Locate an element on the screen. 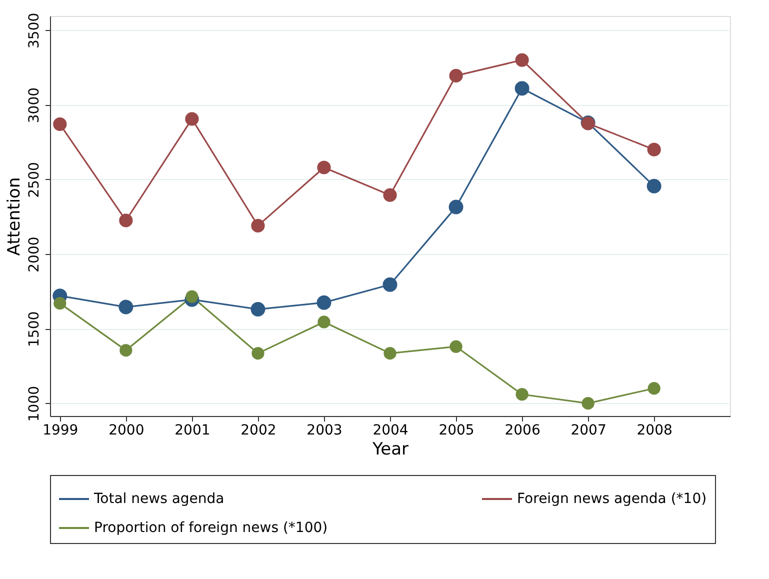  x-tick-label: 2002 is located at coordinates (258, 430).